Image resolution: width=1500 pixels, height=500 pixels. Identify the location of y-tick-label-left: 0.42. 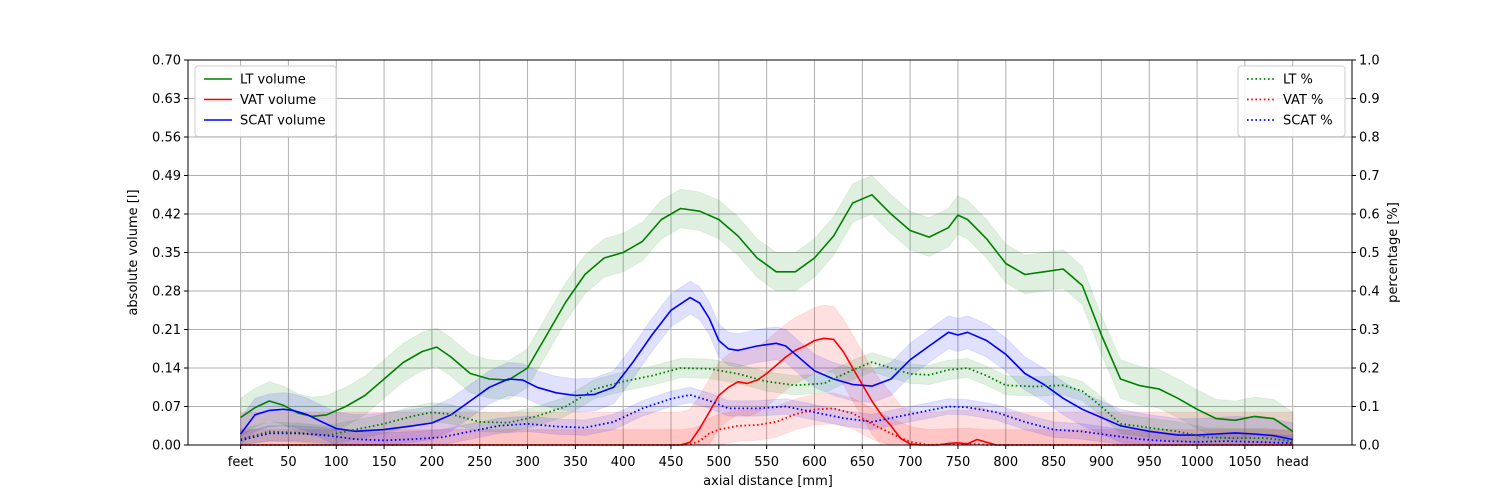
(166, 215).